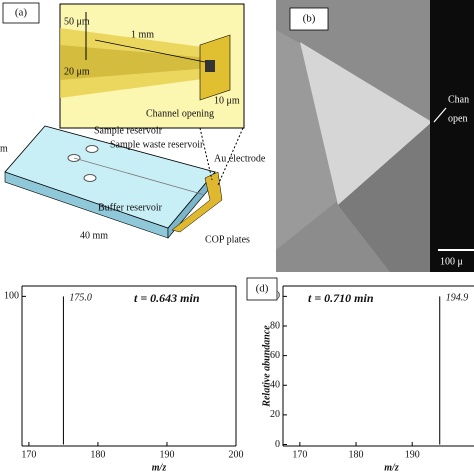 This screenshot has height=474, width=474. I want to click on callout: Sample reservoir, so click(128, 130).